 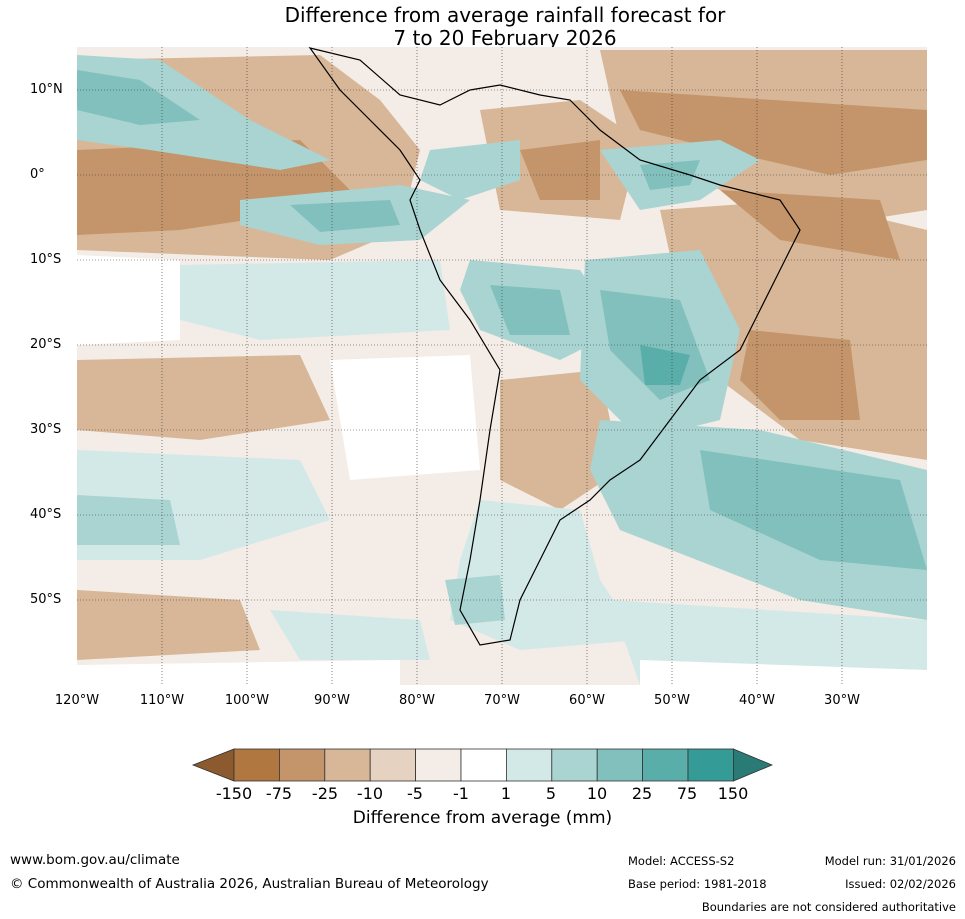 What do you see at coordinates (587, 700) in the screenshot?
I see `lon-label-60w: 60°W` at bounding box center [587, 700].